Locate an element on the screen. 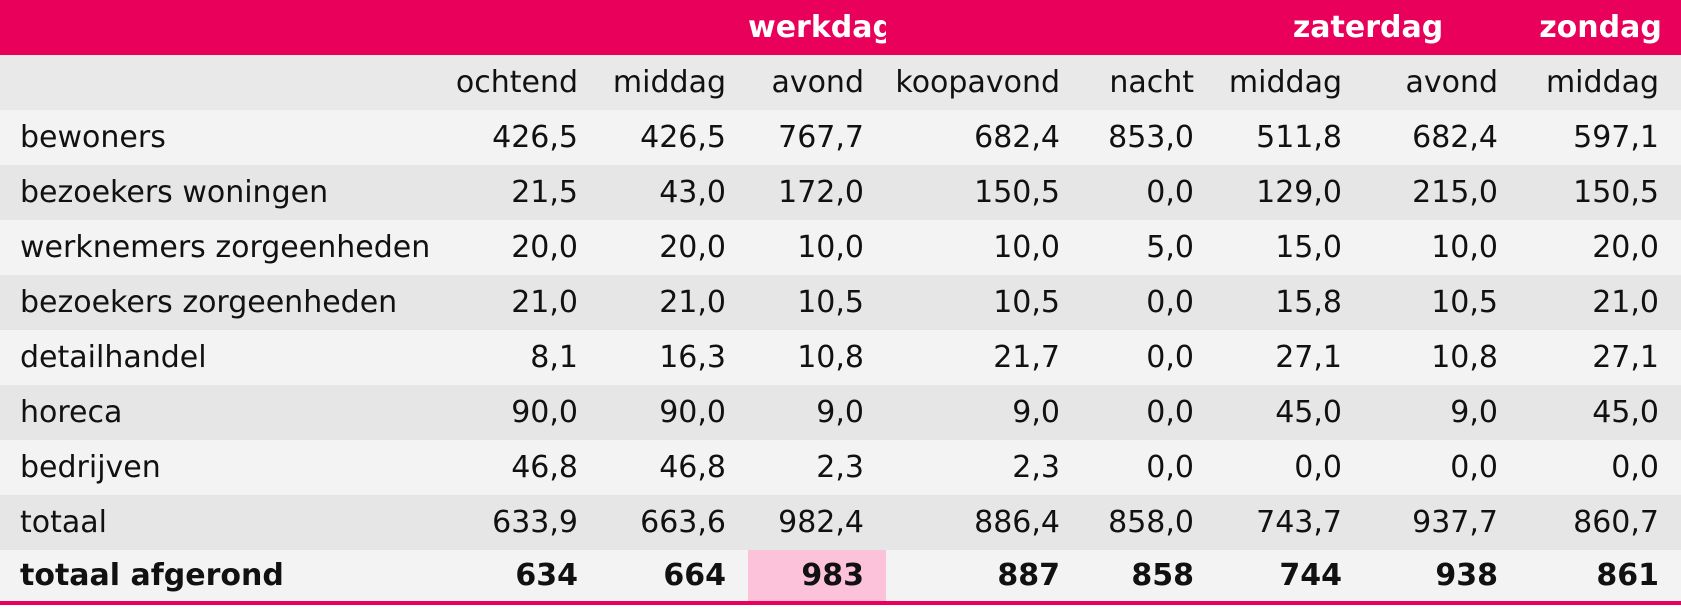 This screenshot has width=1681, height=612. table-cell: 511,8 is located at coordinates (1290, 137).